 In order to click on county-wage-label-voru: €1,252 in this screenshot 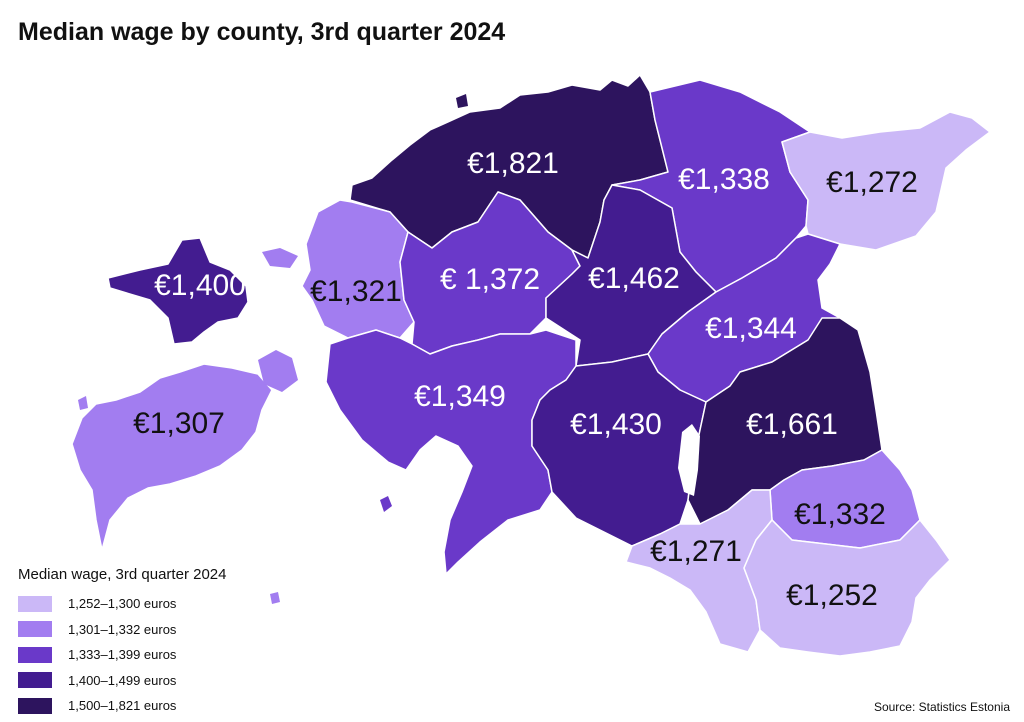, I will do `click(832, 595)`.